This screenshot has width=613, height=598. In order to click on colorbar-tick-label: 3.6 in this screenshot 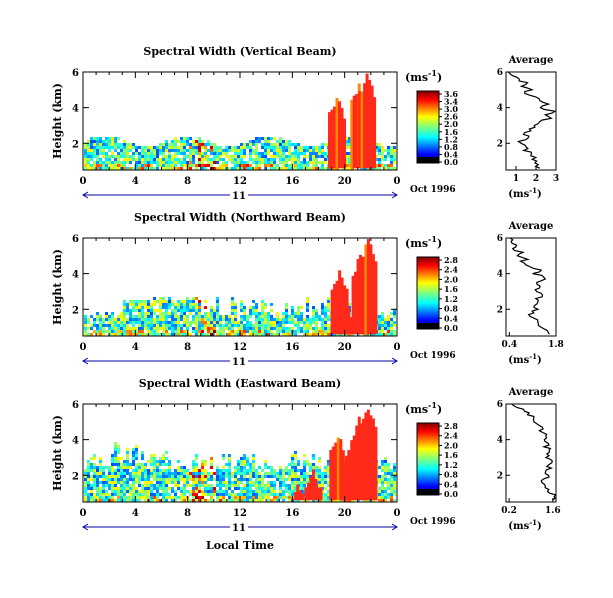, I will do `click(451, 94)`.